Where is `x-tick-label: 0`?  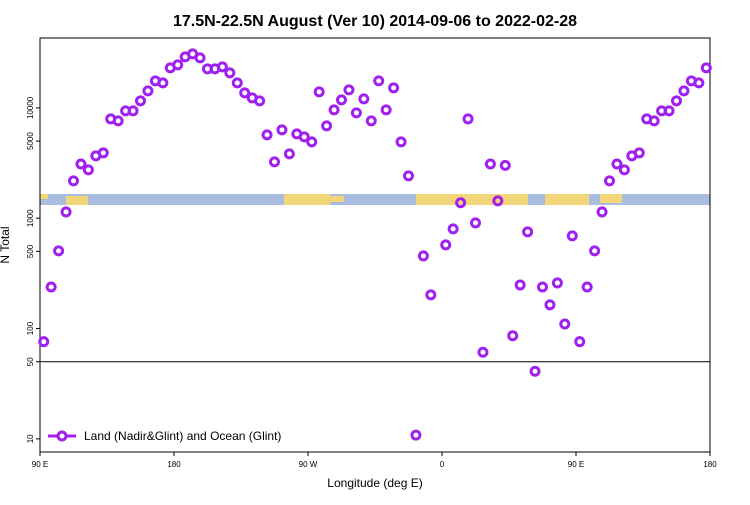 x-tick-label: 0 is located at coordinates (442, 464).